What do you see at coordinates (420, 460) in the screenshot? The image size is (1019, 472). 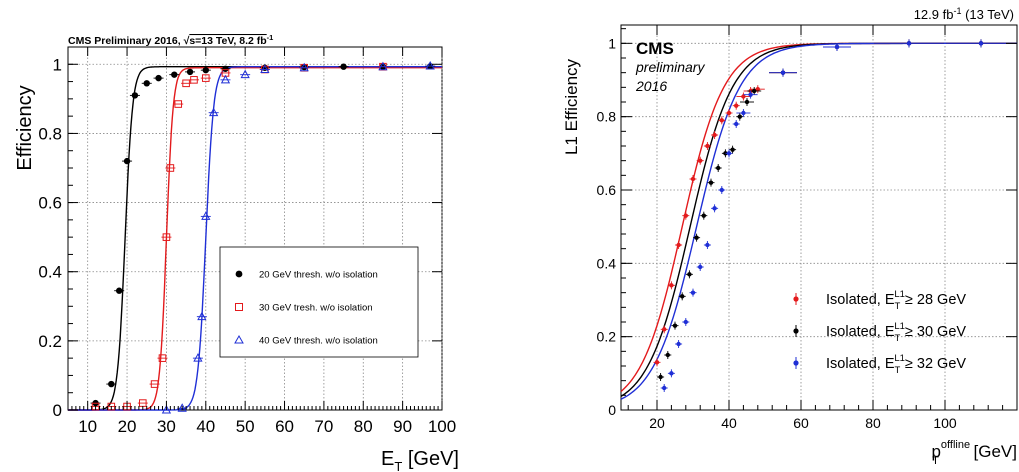 I see `left-x-axis-label: ET [GeV]` at bounding box center [420, 460].